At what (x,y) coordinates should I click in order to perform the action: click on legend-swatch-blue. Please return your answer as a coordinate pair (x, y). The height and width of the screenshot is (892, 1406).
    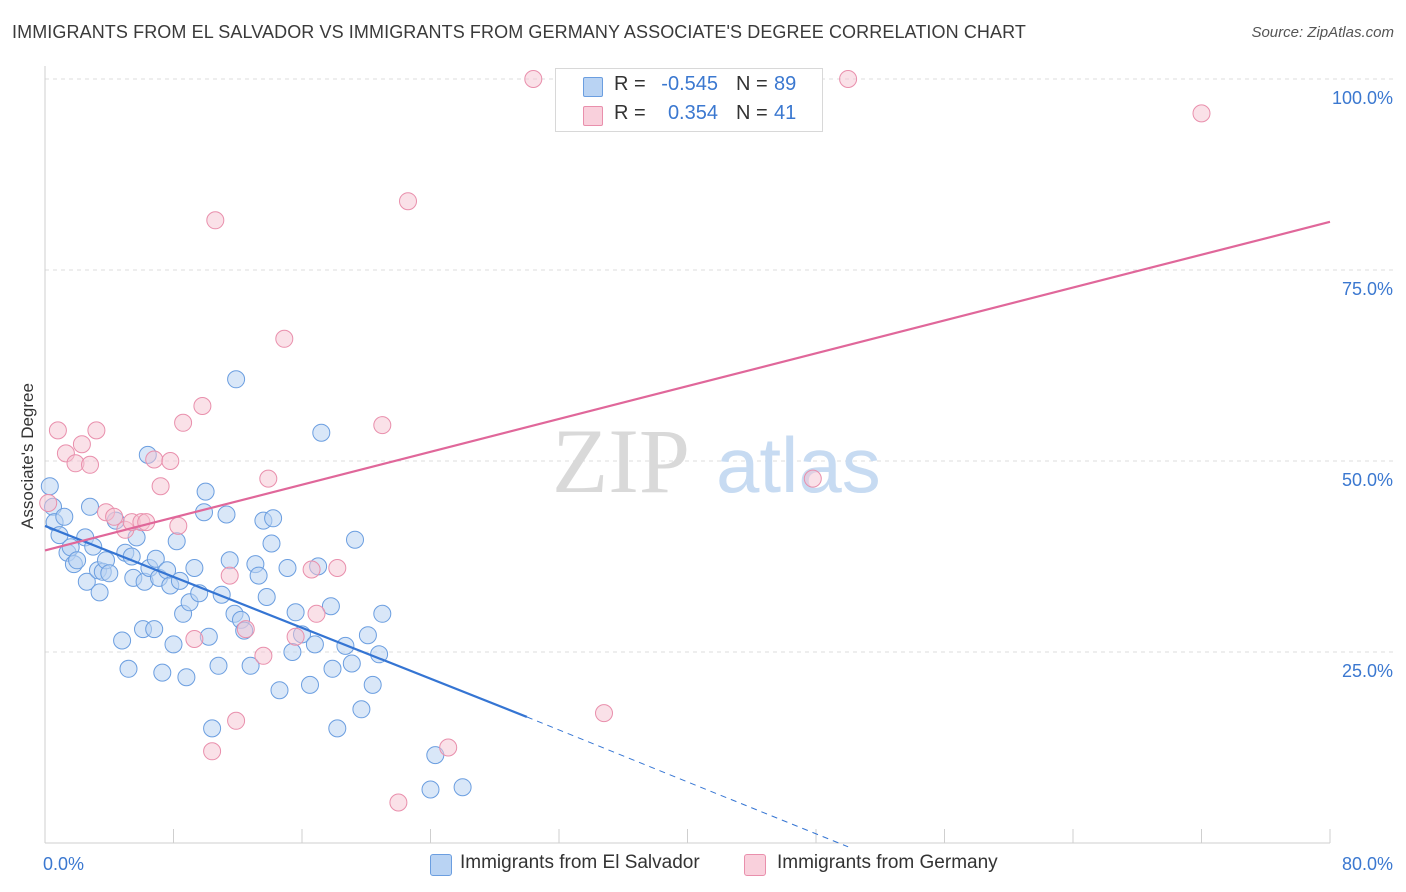
    Looking at the image, I should click on (593, 87).